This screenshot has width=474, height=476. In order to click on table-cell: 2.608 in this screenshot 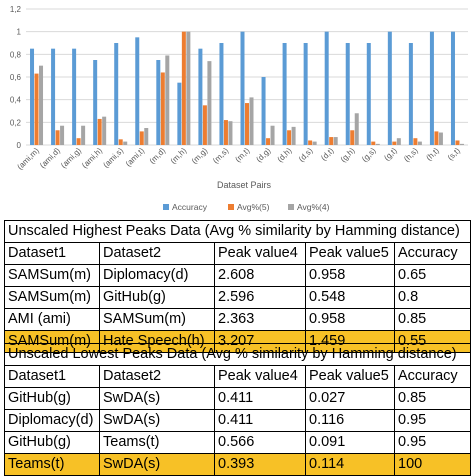, I will do `click(260, 275)`.